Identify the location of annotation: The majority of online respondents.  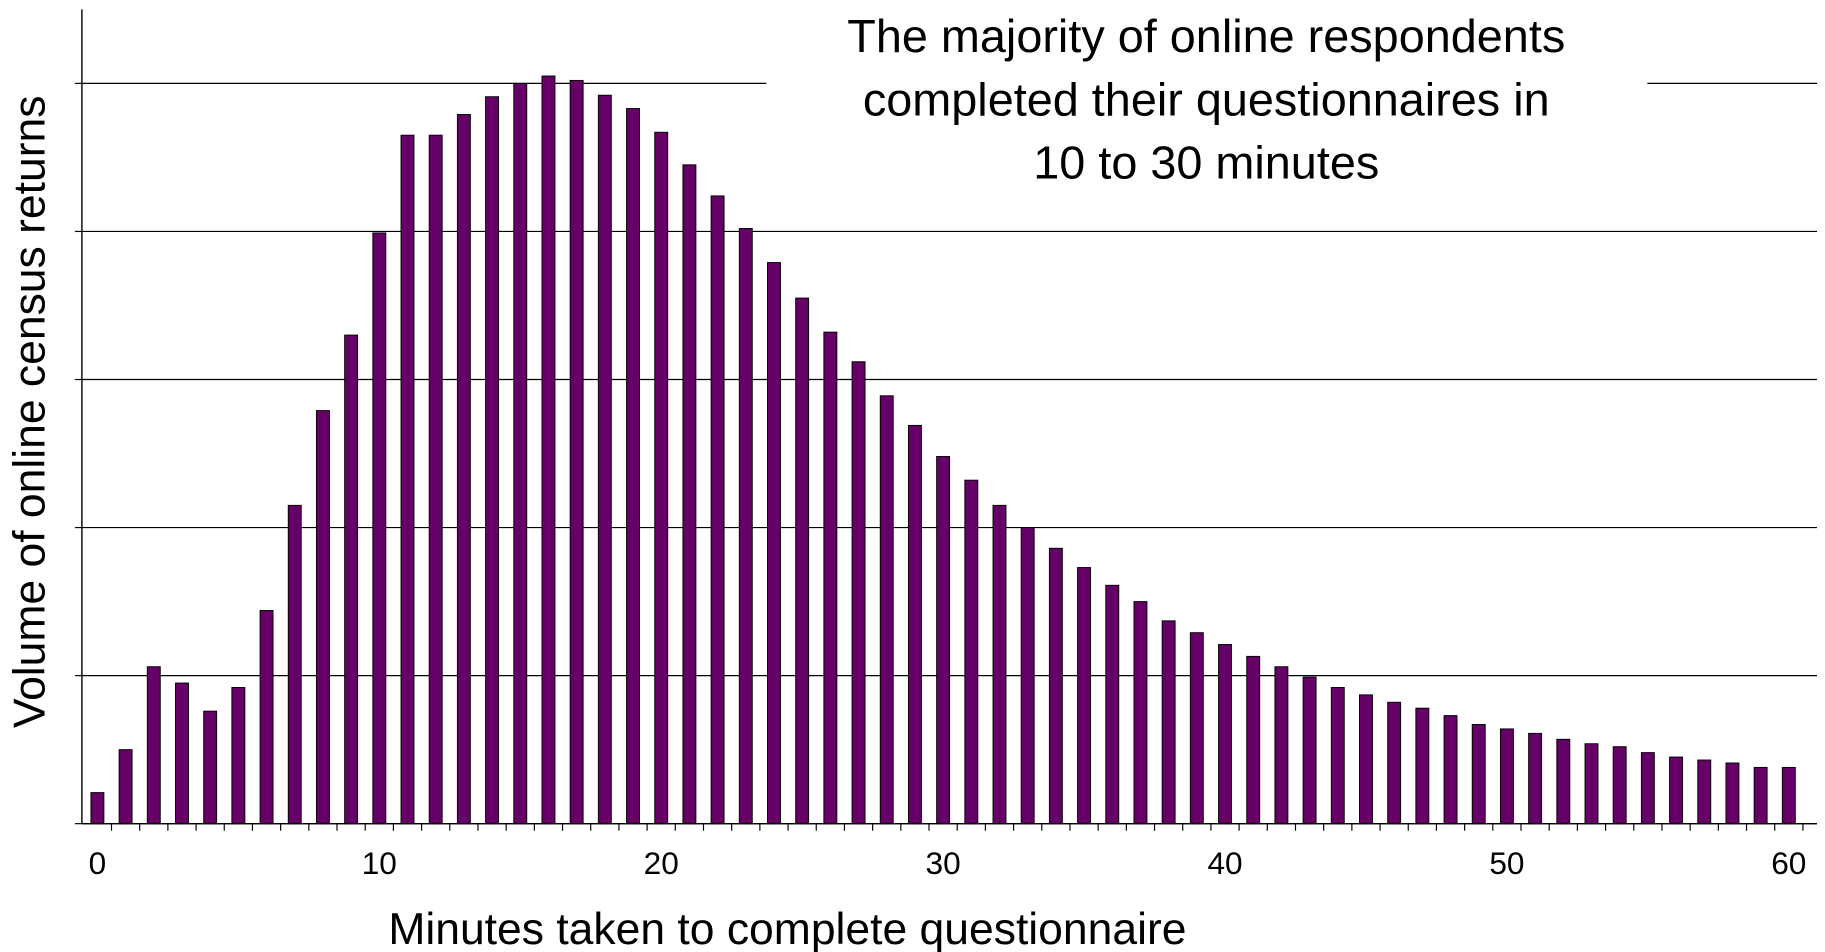
(1206, 36).